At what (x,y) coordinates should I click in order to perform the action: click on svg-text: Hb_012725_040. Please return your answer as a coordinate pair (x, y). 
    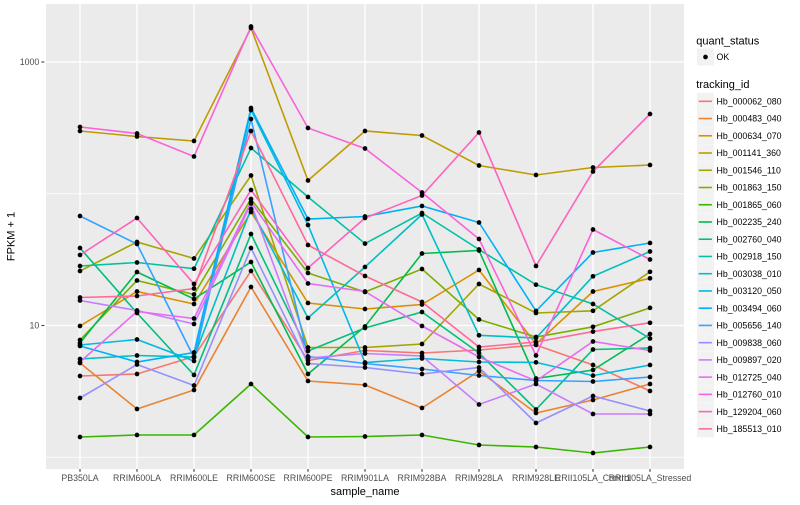
    Looking at the image, I should click on (749, 377).